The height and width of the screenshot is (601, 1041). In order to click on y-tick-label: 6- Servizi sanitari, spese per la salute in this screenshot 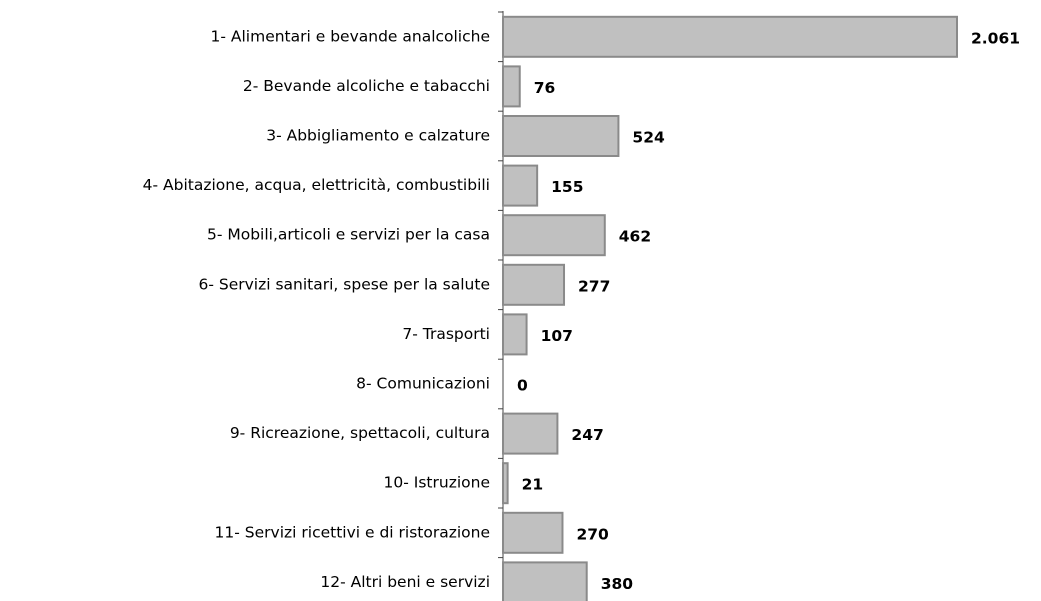, I will do `click(344, 284)`.